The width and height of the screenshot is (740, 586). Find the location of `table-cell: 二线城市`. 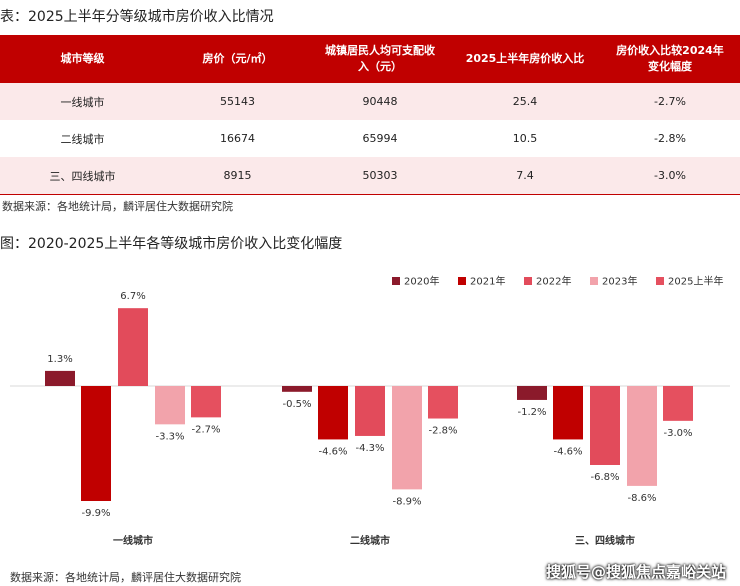

table-cell: 二线城市 is located at coordinates (82, 139).